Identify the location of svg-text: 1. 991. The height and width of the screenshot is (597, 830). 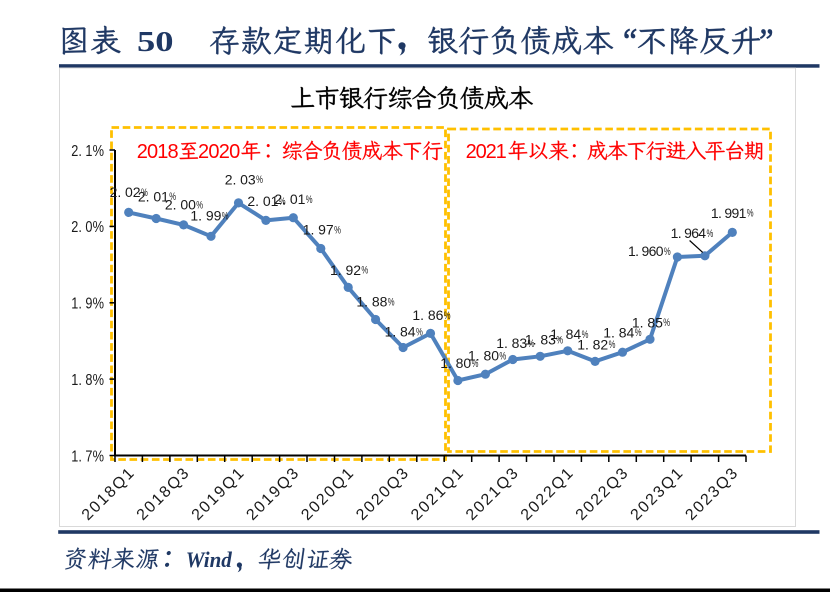
(729, 213).